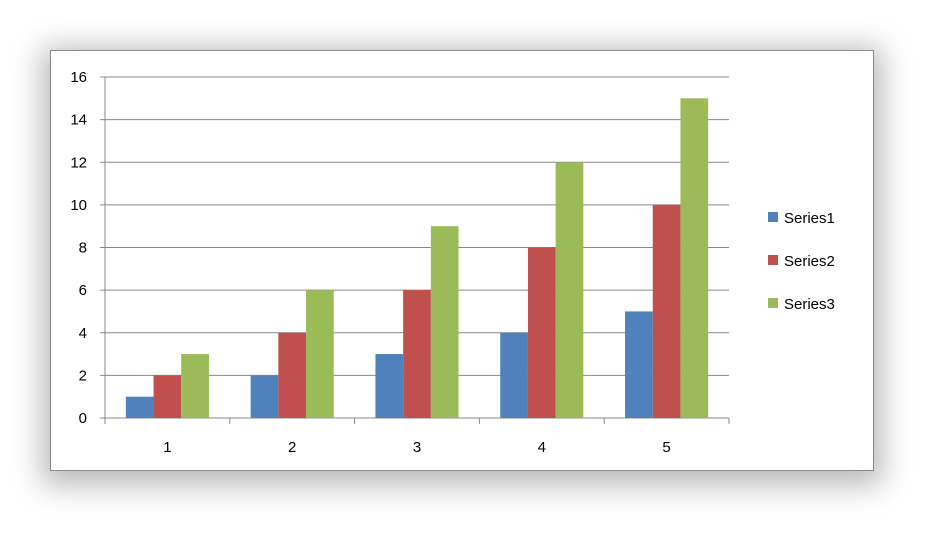 The height and width of the screenshot is (537, 939). Describe the element at coordinates (78, 205) in the screenshot. I see `y-tick-label: 10` at that location.